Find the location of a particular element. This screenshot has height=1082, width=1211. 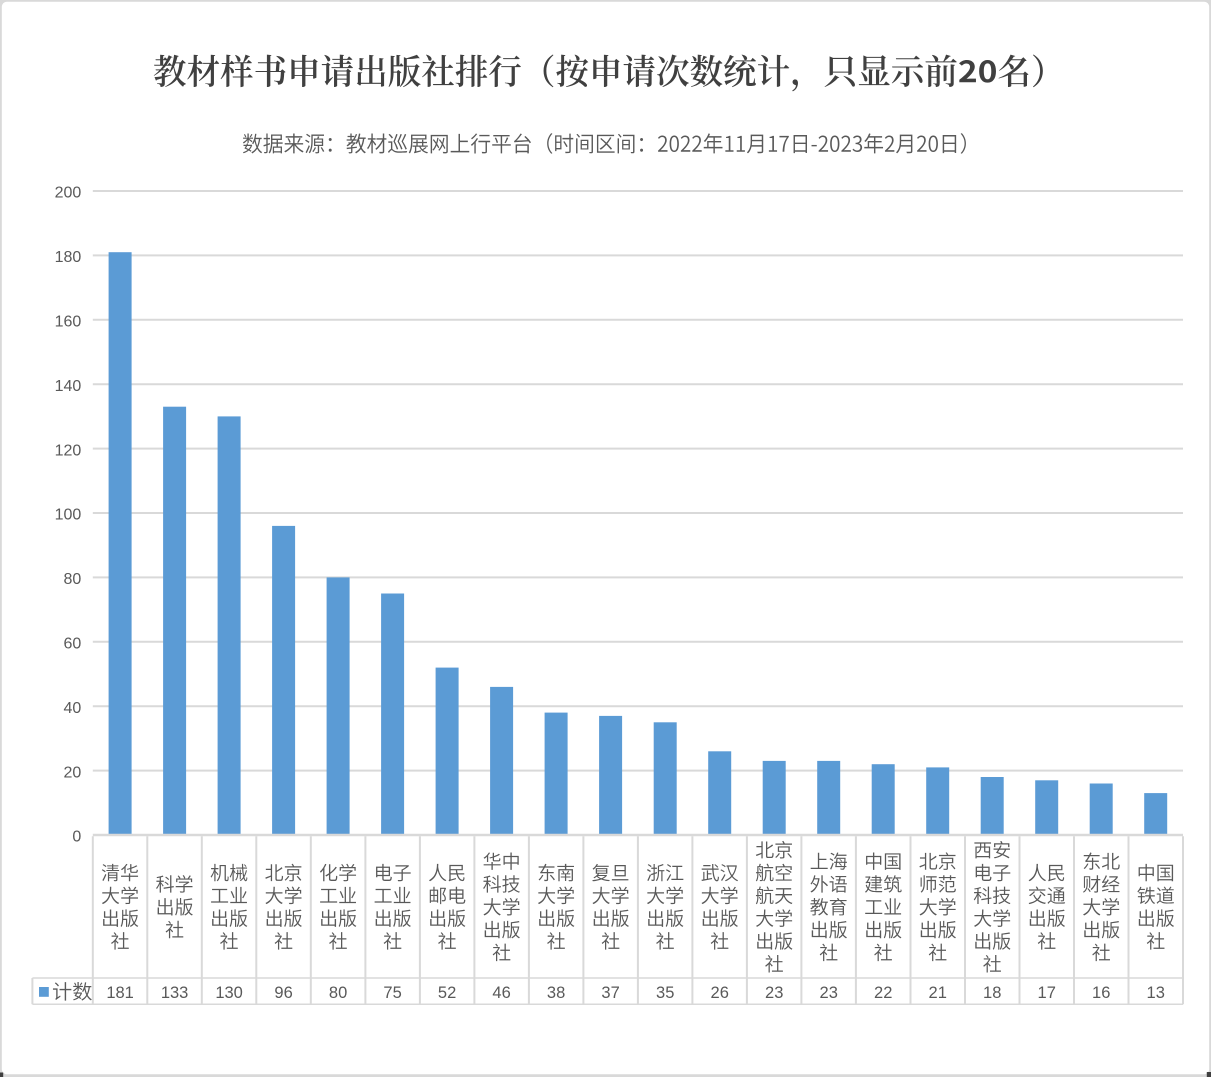

svg-text: 160 is located at coordinates (68, 322).